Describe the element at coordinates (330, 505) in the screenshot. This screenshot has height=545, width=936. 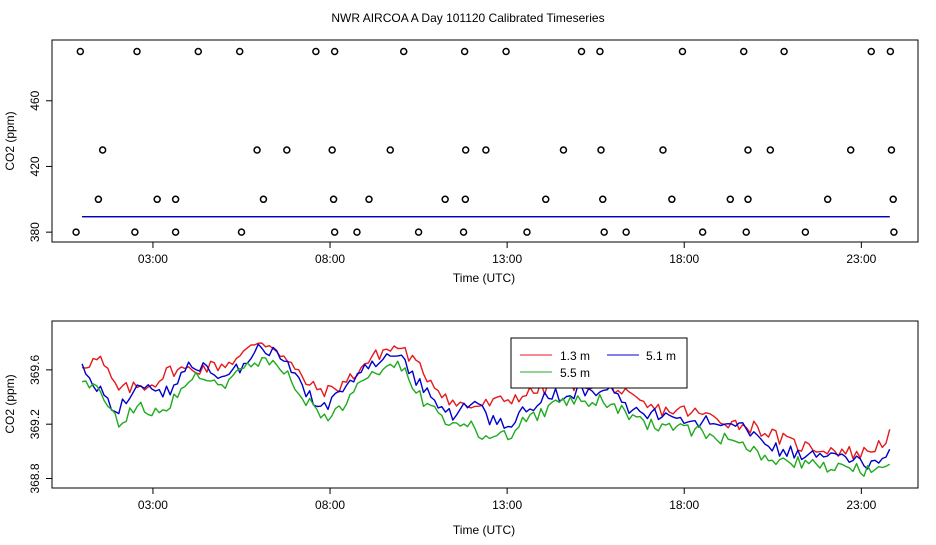
I see `bottom-x-tick-label: 08:00` at that location.